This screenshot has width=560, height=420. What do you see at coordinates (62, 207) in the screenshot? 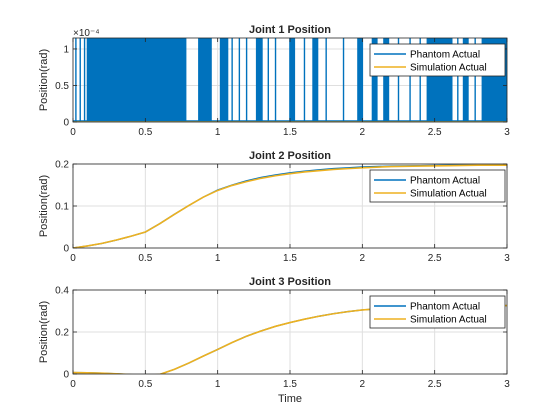
I see `y-tick-label: 0.1` at bounding box center [62, 207].